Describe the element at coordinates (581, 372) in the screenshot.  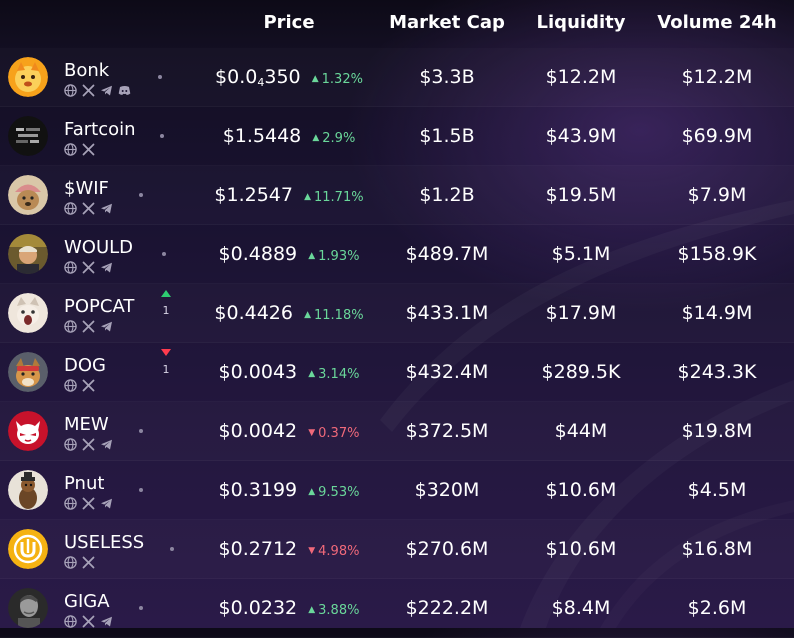
I see `liquidity-value: $289.5K` at that location.